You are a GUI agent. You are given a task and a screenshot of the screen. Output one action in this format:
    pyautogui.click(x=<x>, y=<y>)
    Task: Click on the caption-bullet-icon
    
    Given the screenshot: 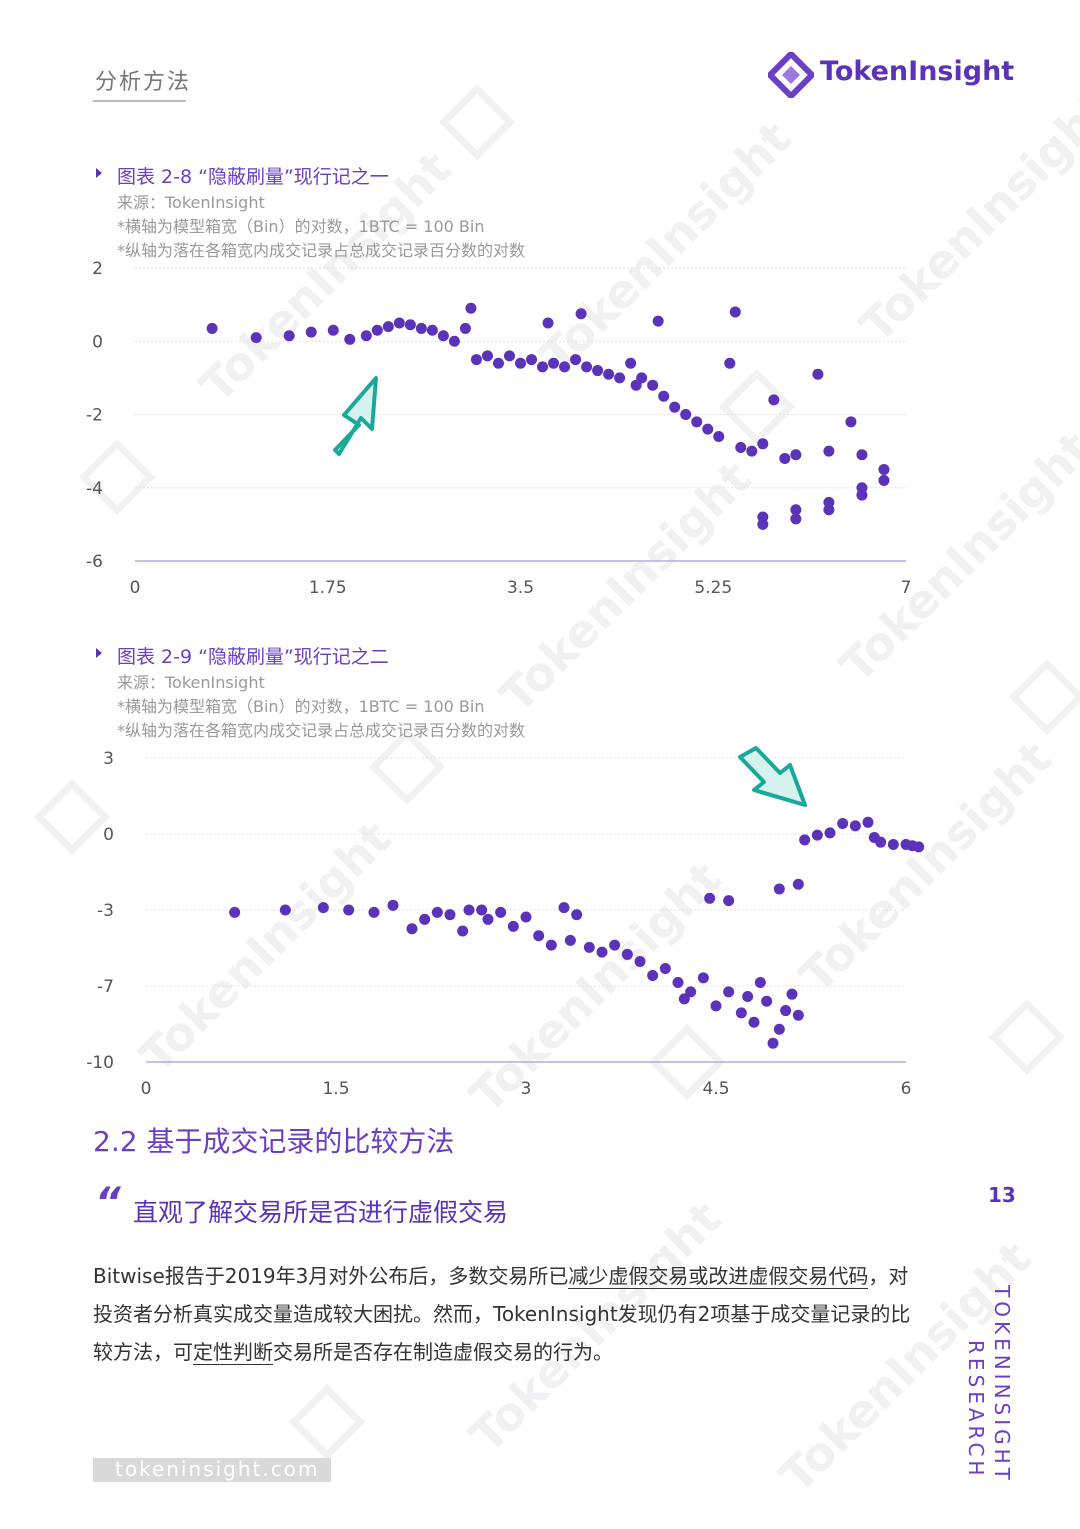 What is the action you would take?
    pyautogui.click(x=99, y=653)
    